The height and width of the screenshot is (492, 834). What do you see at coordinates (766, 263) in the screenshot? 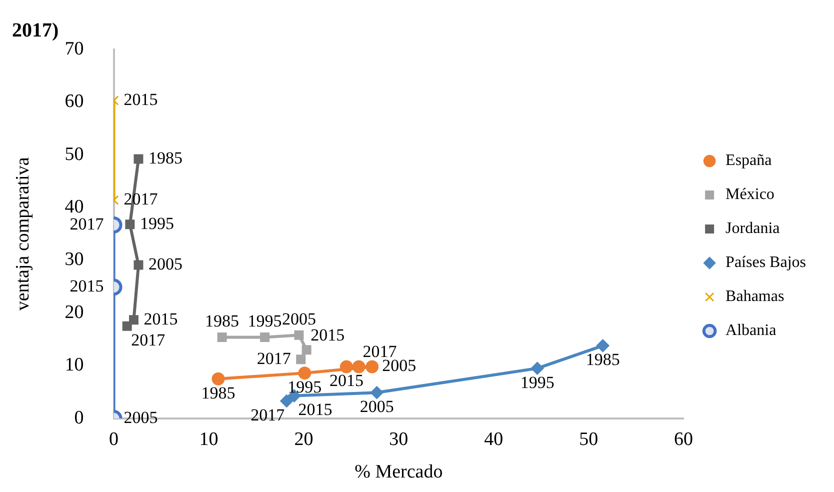
I see `legend-label: Países Bajos` at bounding box center [766, 263].